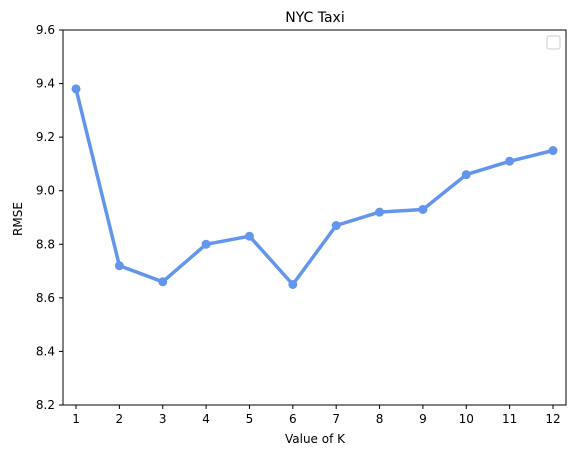  What do you see at coordinates (552, 419) in the screenshot?
I see `x-tick-label: 12` at bounding box center [552, 419].